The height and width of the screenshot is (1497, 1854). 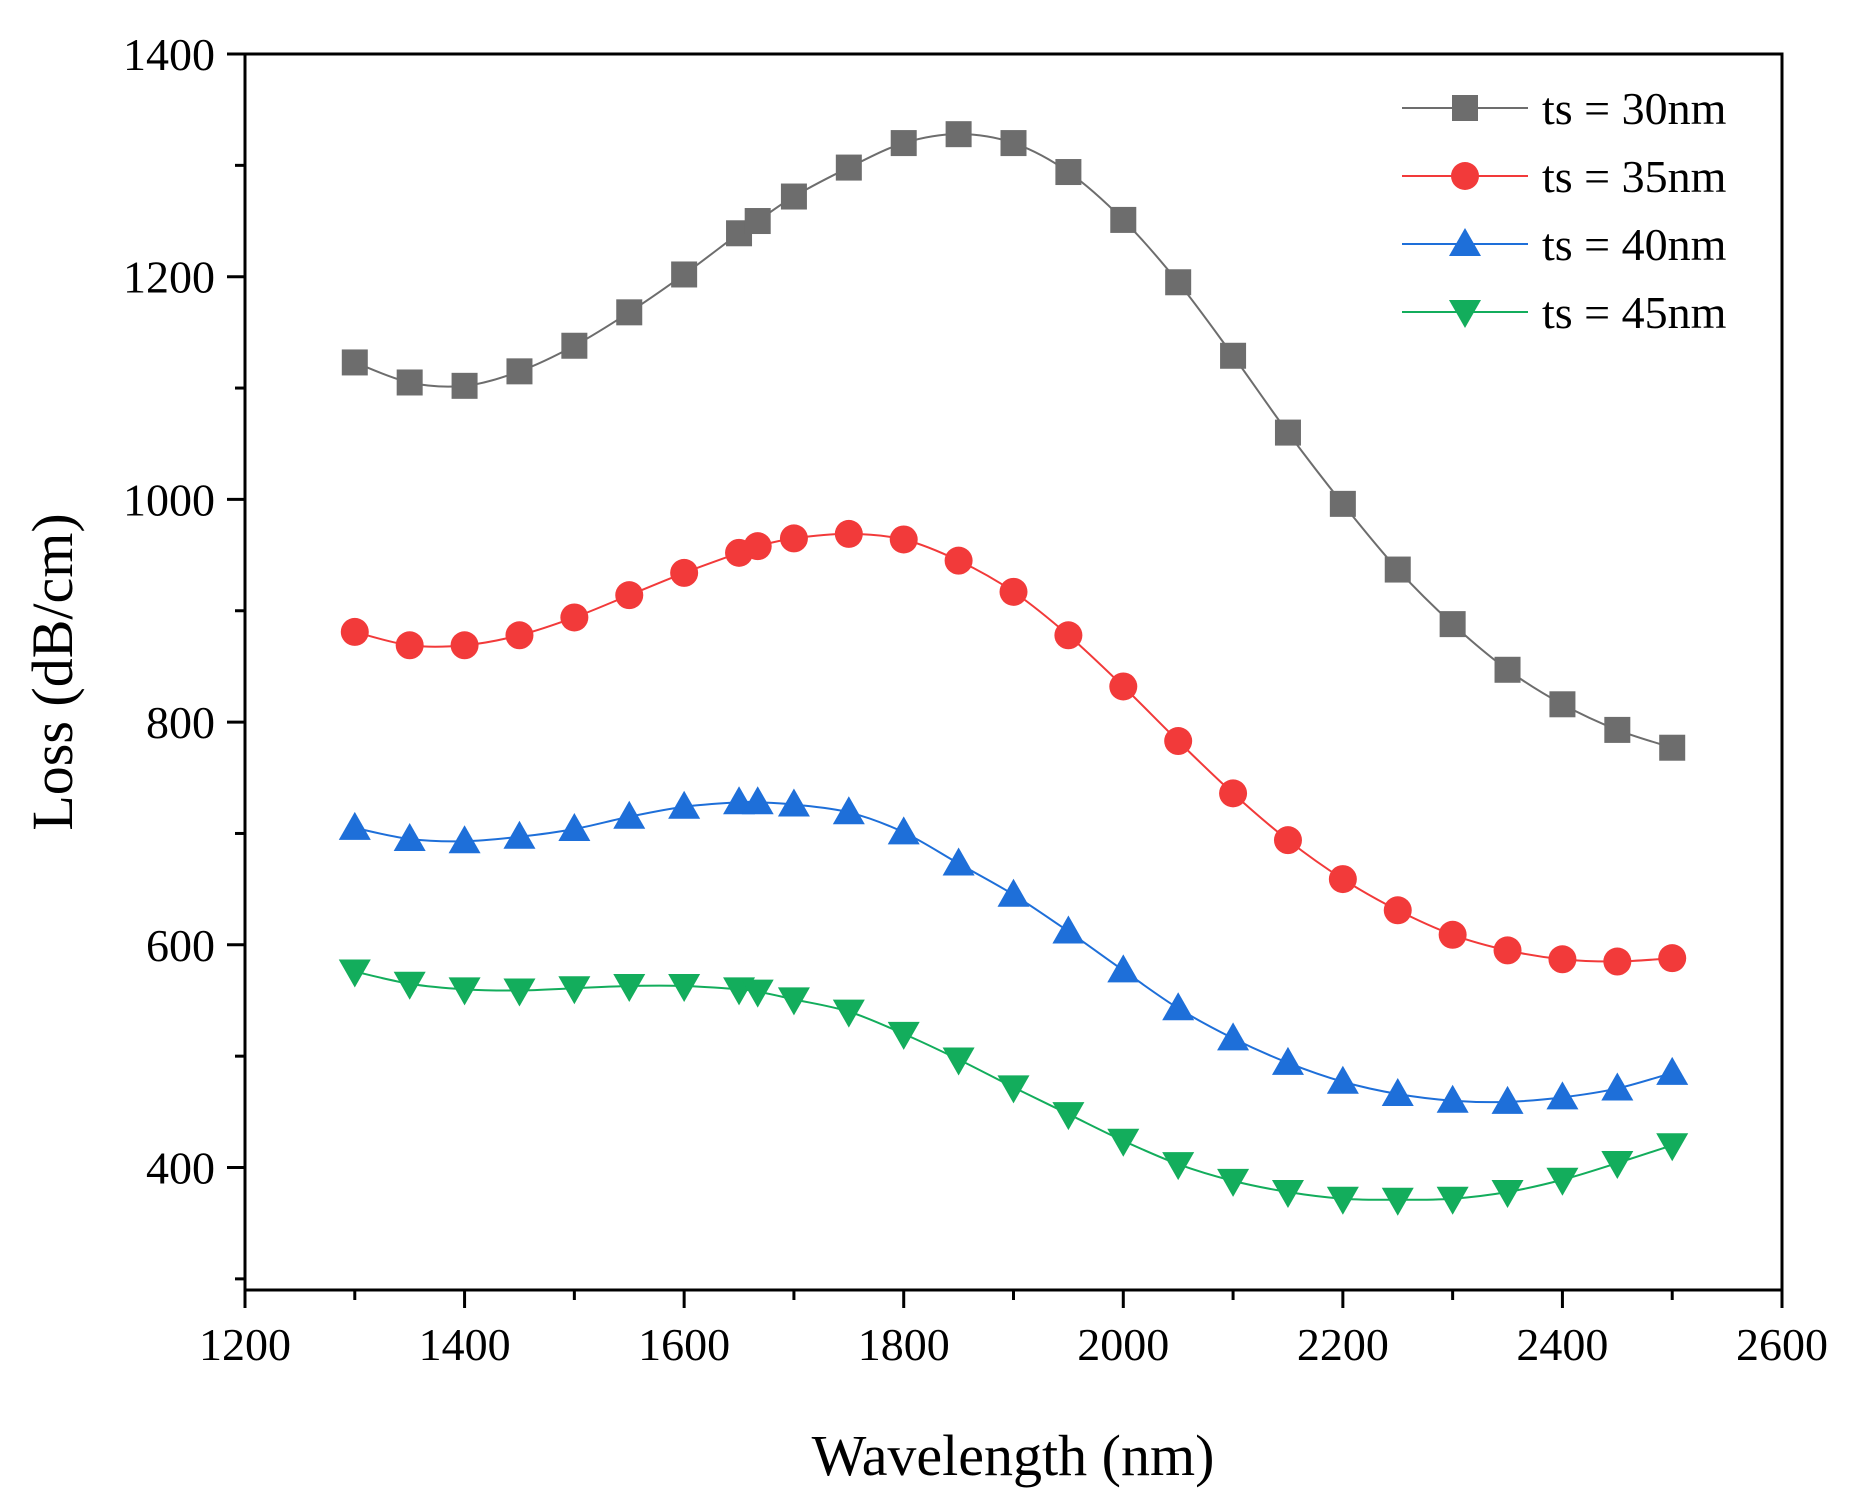 I want to click on legend-entry-2: ts = 35nm, so click(x=1564, y=176).